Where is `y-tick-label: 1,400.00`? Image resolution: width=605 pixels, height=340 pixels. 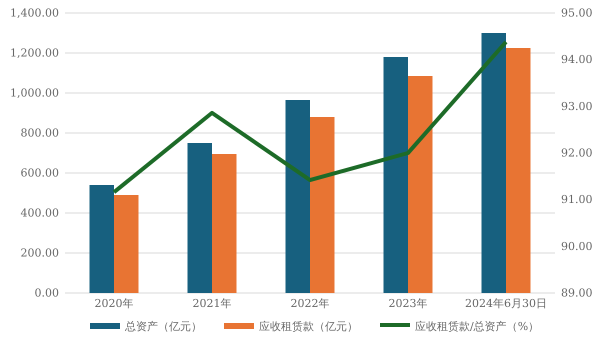 y-tick-label: 1,400.00 is located at coordinates (34, 13).